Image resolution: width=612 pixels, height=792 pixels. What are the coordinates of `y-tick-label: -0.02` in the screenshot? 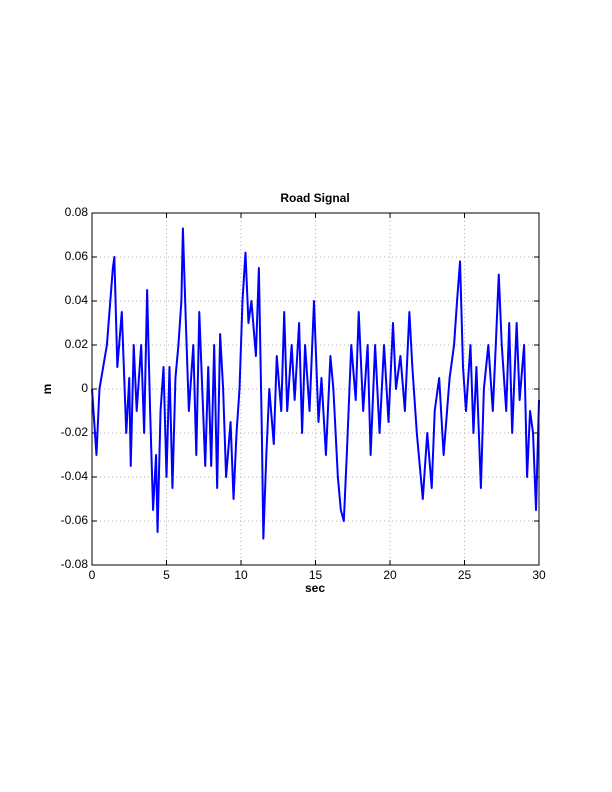 It's located at (75, 432).